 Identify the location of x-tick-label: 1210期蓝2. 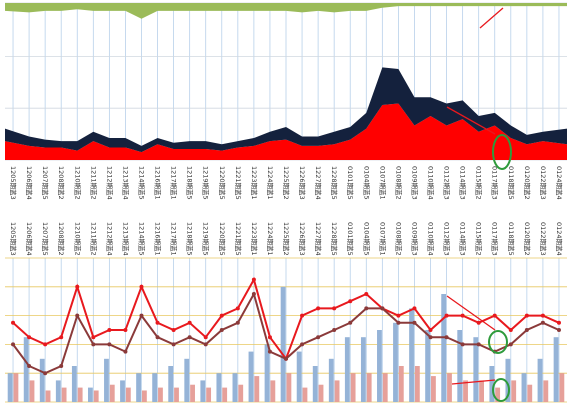
(77, 183).